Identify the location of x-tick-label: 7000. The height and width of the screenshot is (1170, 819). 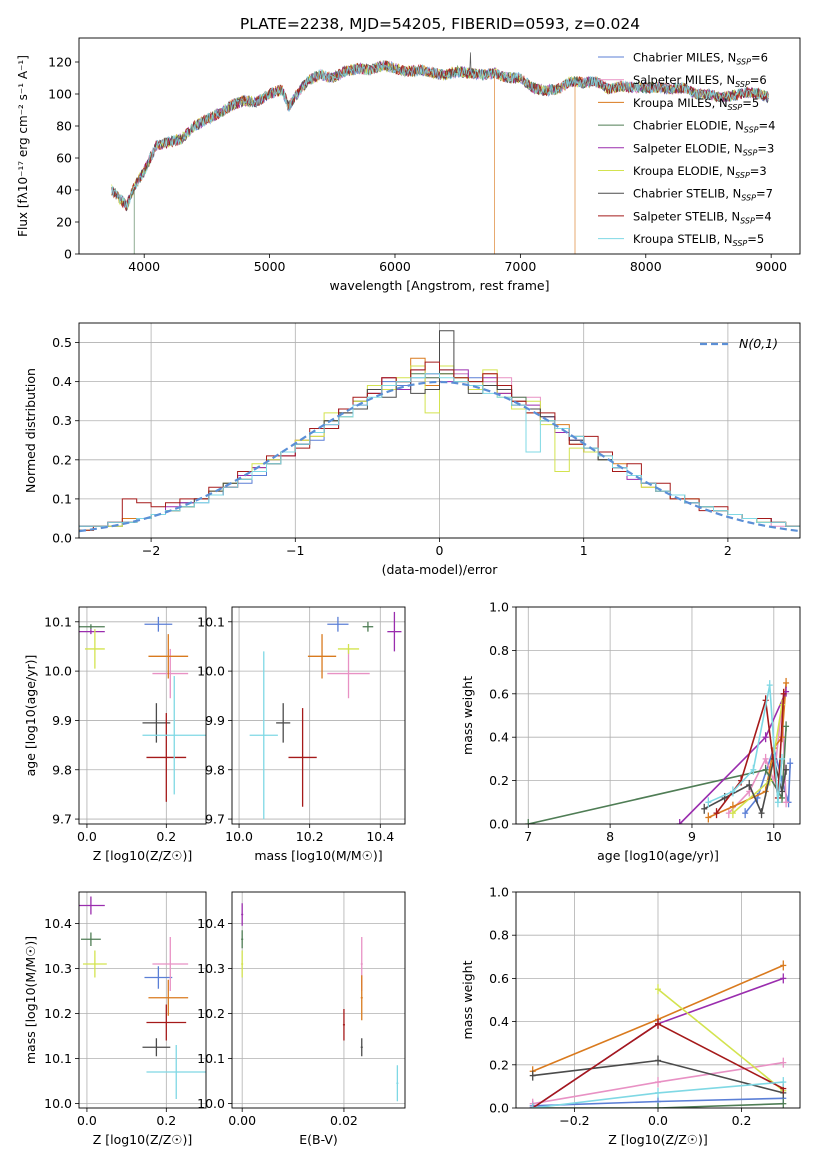
(520, 266).